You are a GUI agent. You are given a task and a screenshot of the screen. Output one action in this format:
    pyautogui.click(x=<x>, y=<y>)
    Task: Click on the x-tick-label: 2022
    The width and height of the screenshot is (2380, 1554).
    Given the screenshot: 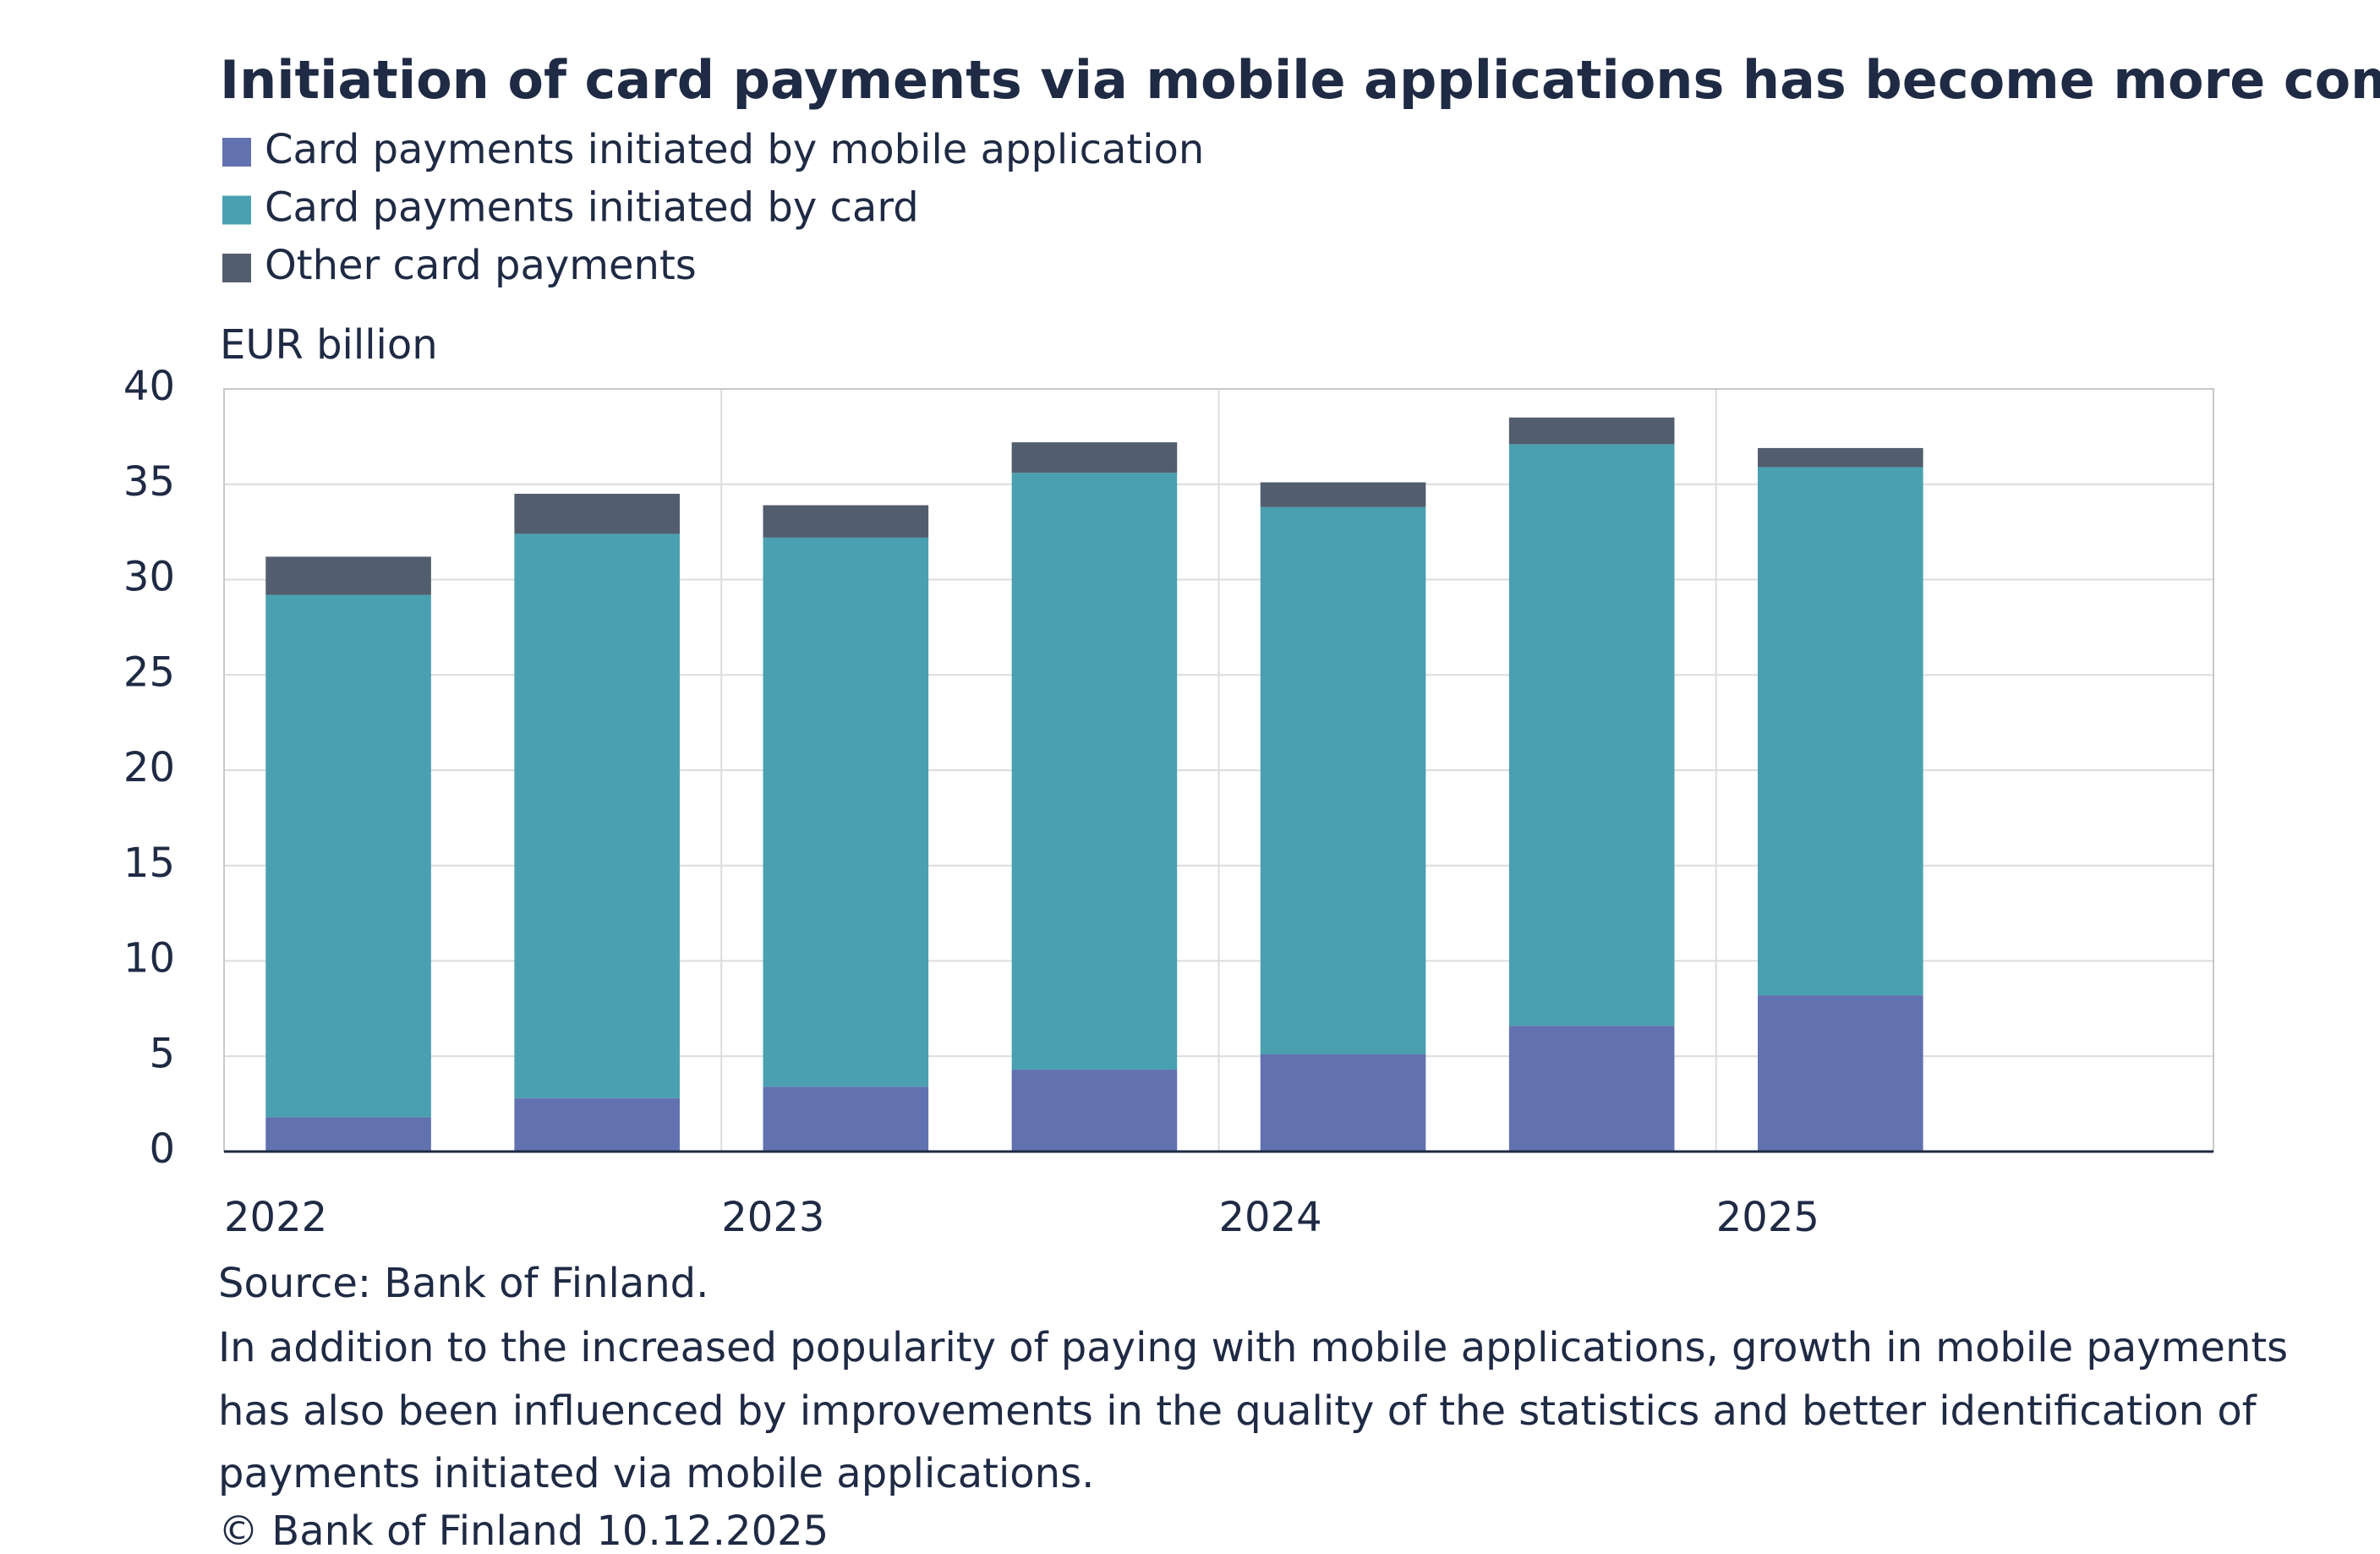 What is the action you would take?
    pyautogui.click(x=275, y=1217)
    